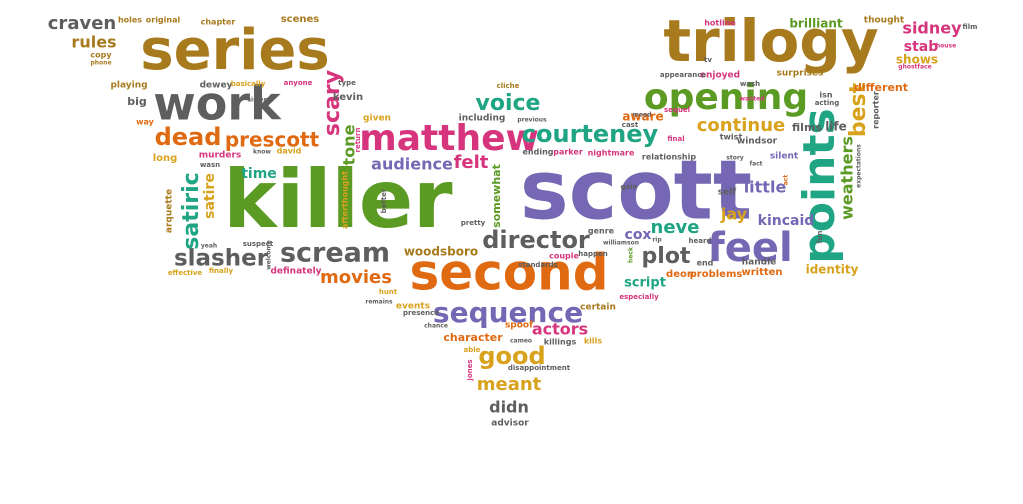  What do you see at coordinates (568, 152) in the screenshot?
I see `word: parker` at bounding box center [568, 152].